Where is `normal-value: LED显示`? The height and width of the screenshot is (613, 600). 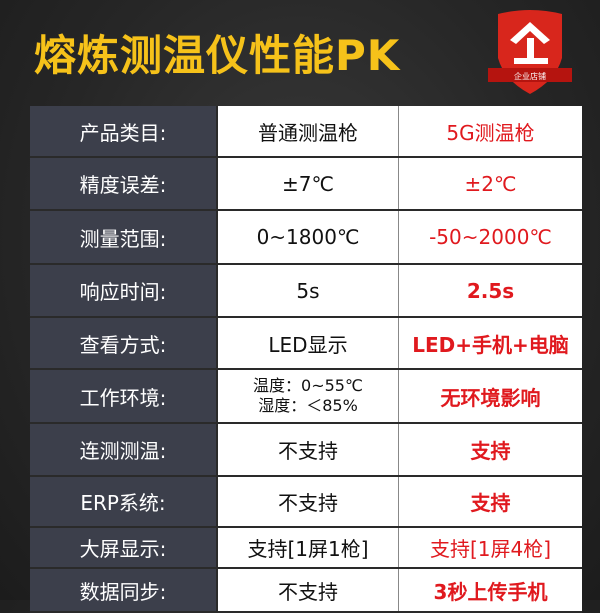 normal-value: LED显示 is located at coordinates (308, 343).